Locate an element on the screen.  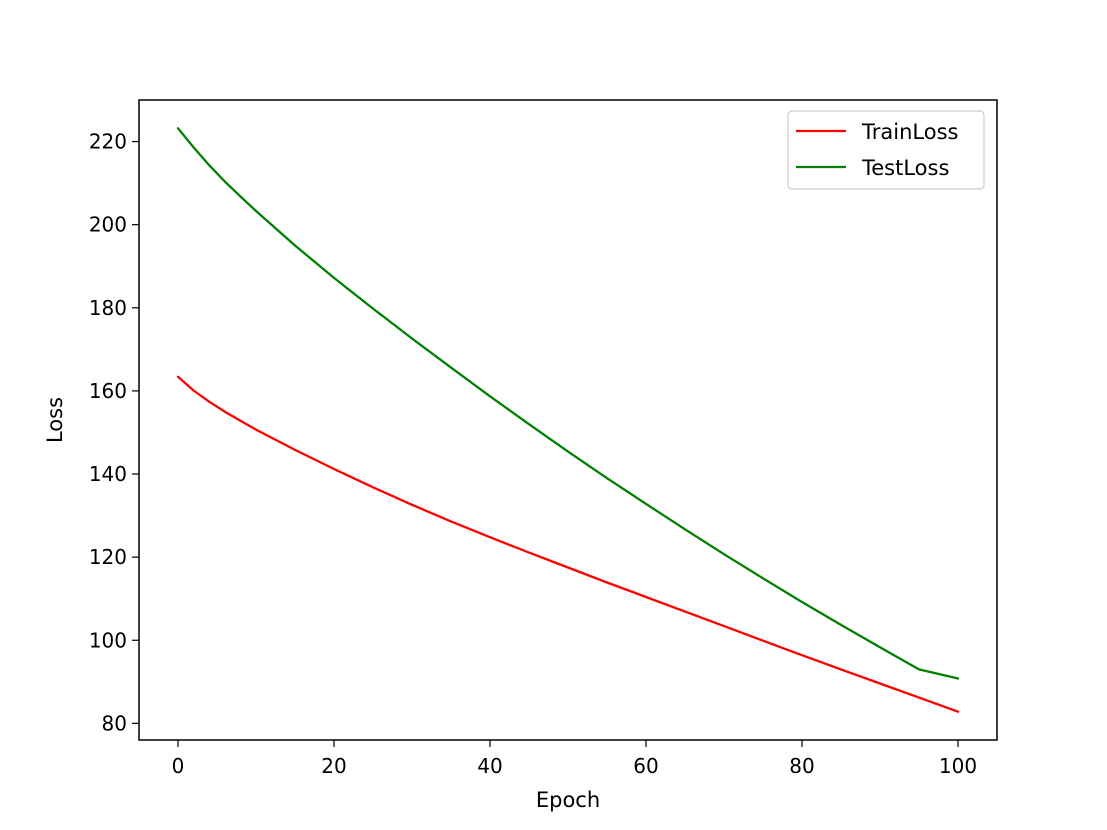
x-tick-label: 100 is located at coordinates (958, 766).